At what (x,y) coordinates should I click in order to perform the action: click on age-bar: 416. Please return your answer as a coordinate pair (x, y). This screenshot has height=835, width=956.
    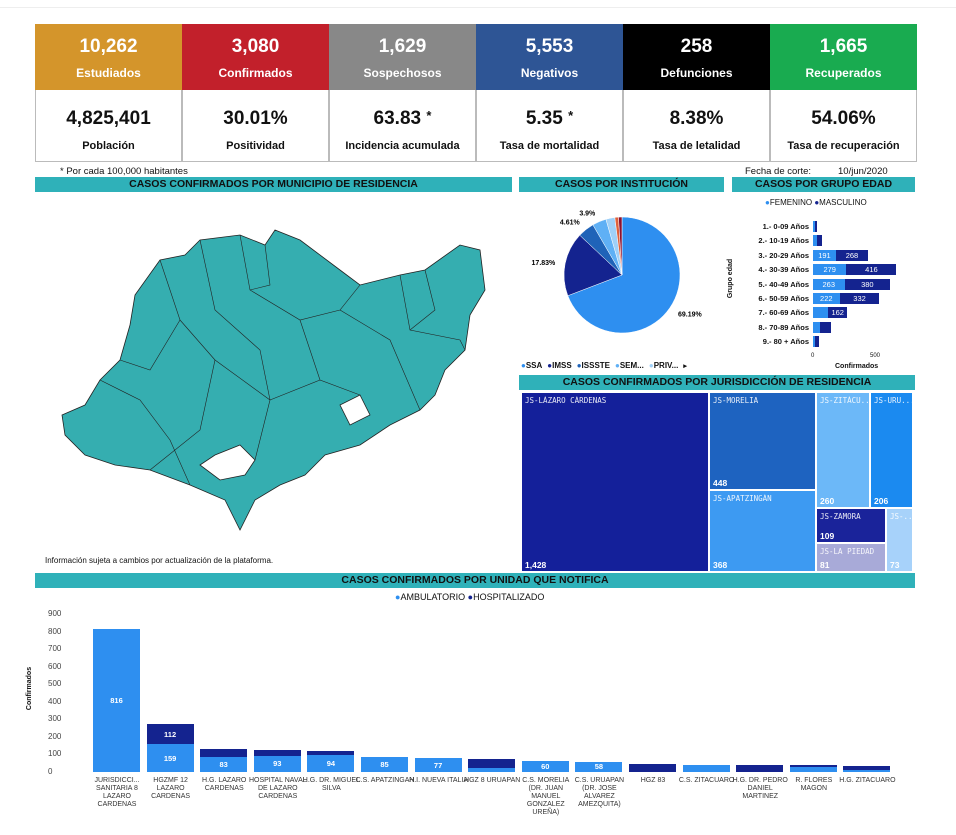
    Looking at the image, I should click on (871, 270).